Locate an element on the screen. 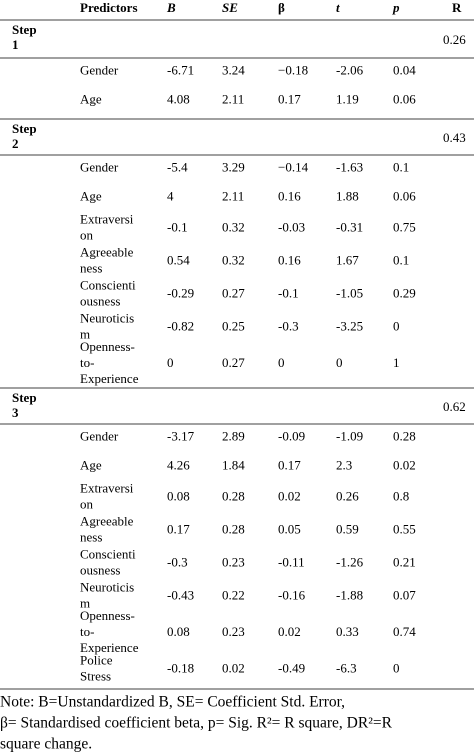  cell-value: 0.54 is located at coordinates (178, 259).